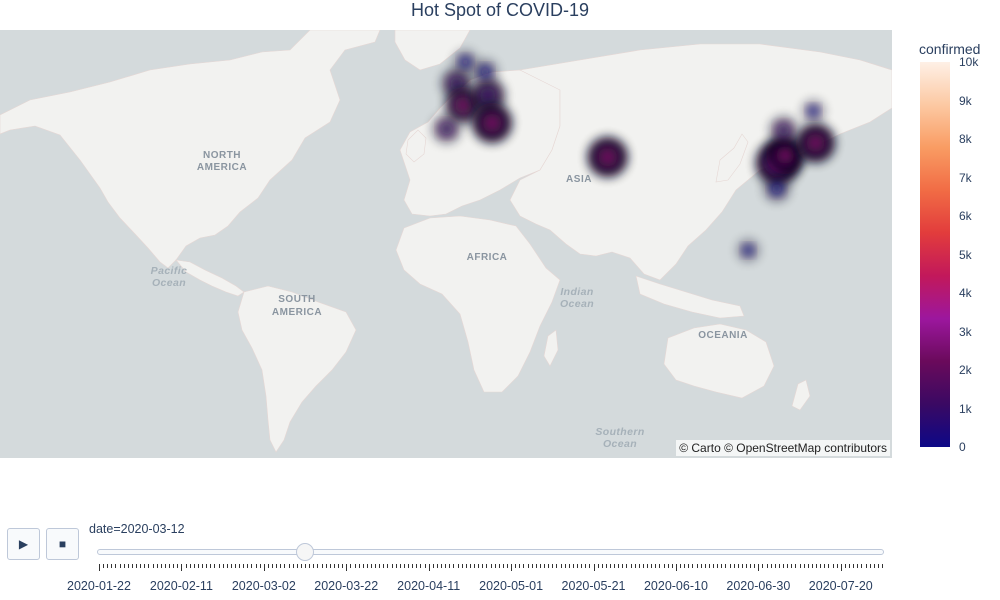 The height and width of the screenshot is (600, 1000). Describe the element at coordinates (305, 552) in the screenshot. I see `date-slider-handle` at that location.